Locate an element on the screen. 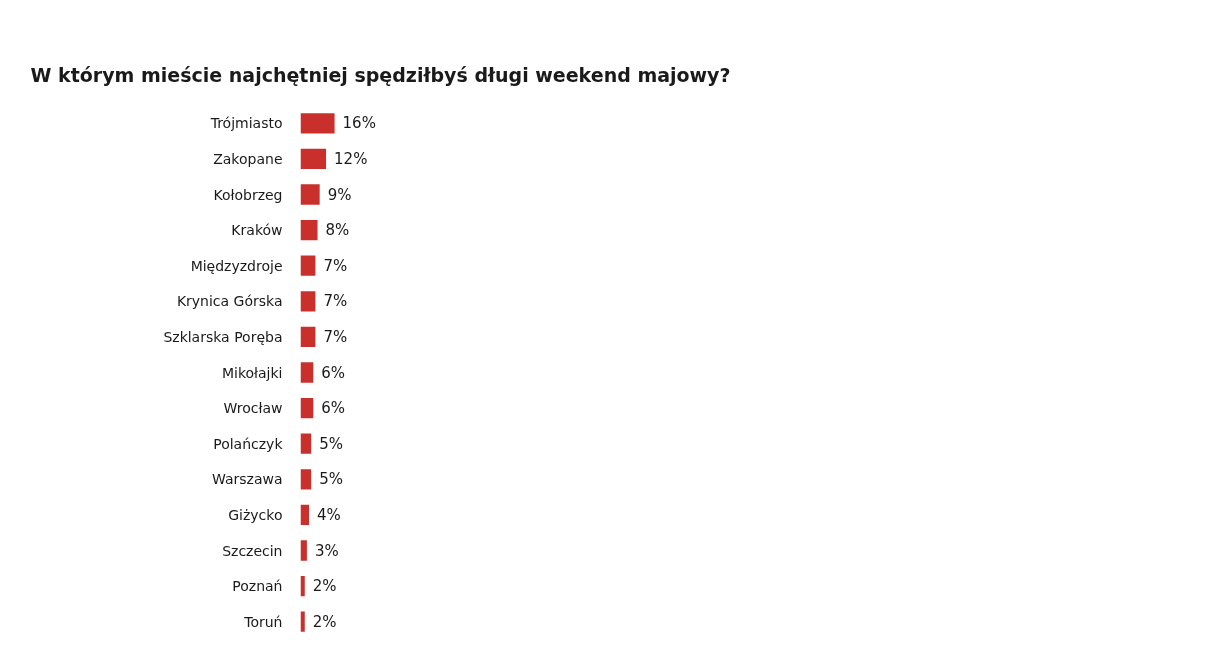 The width and height of the screenshot is (1222, 649). y-tick-label: Krynica Górska is located at coordinates (229, 301).